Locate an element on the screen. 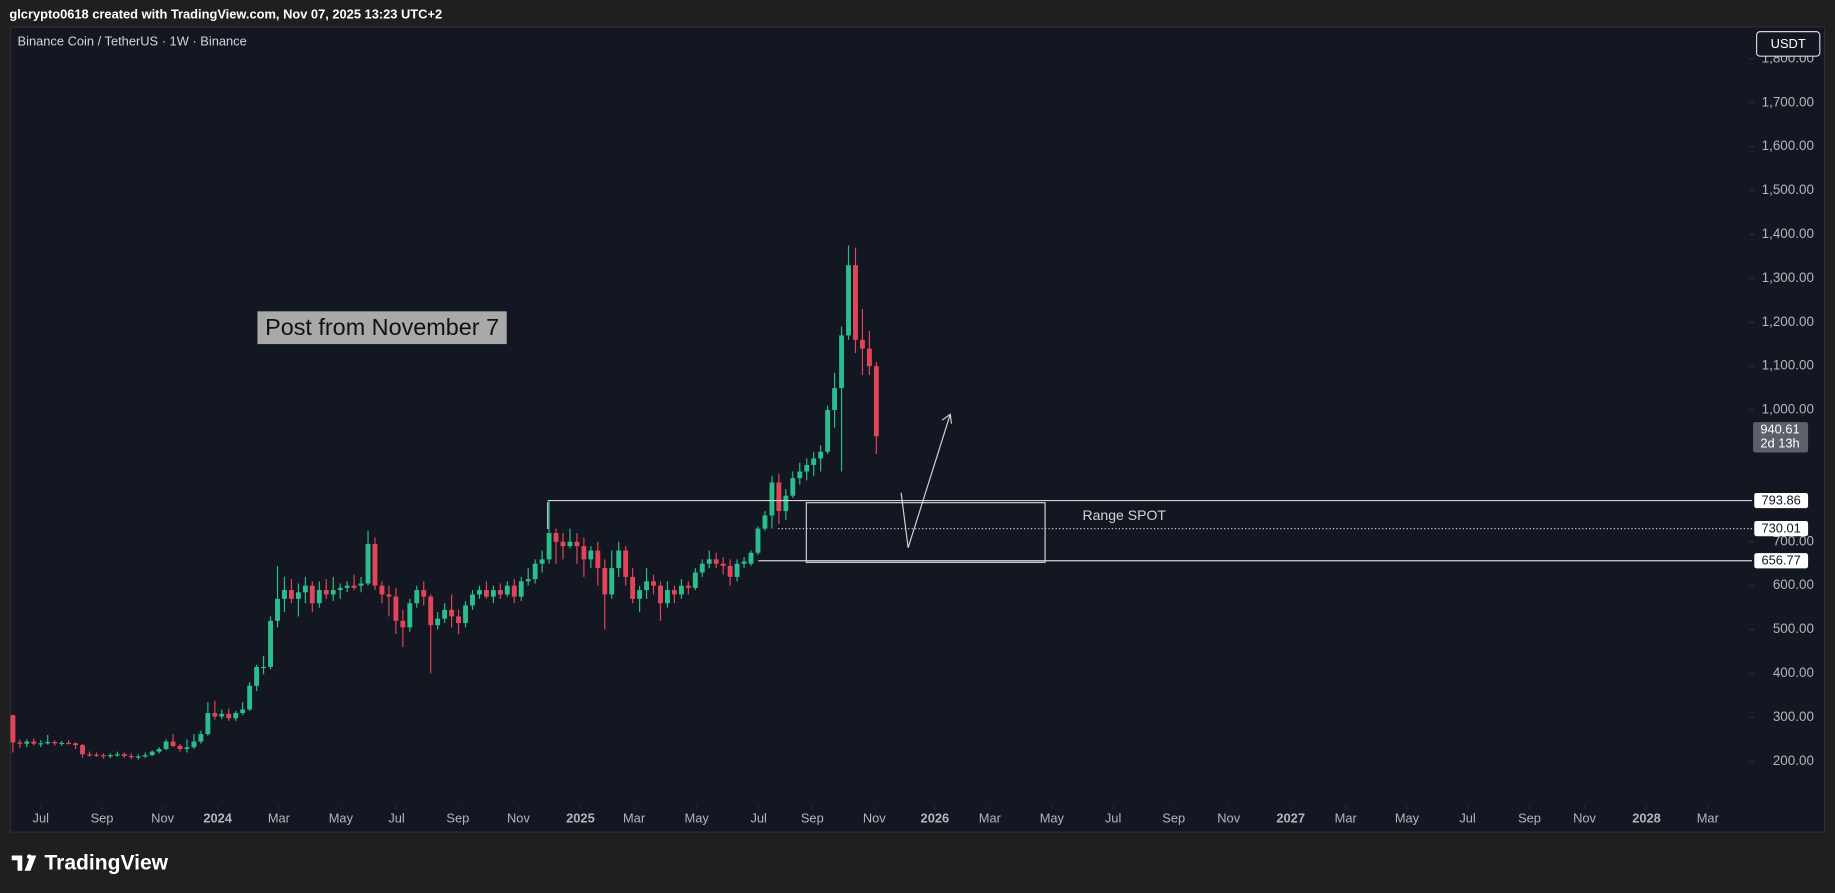  countdown: 2d 13h is located at coordinates (1779, 443).